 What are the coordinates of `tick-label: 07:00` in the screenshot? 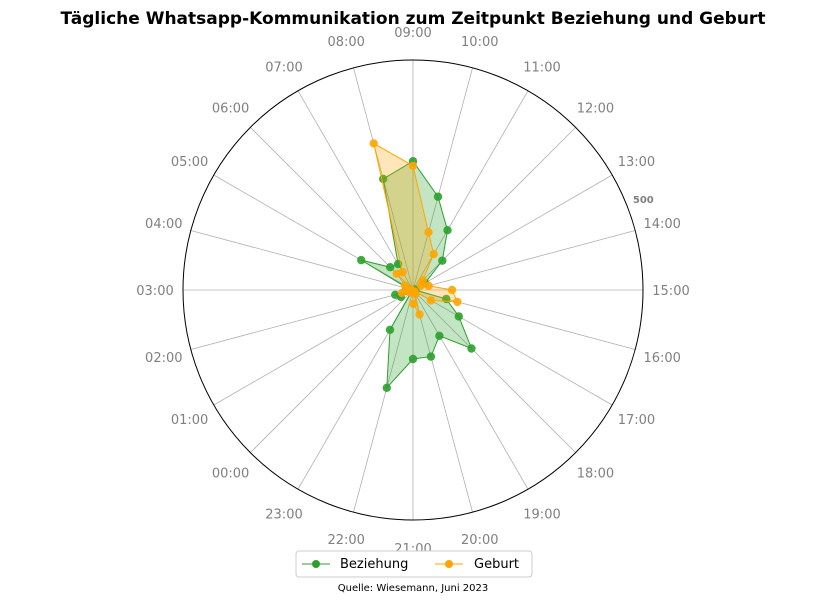 It's located at (283, 68).